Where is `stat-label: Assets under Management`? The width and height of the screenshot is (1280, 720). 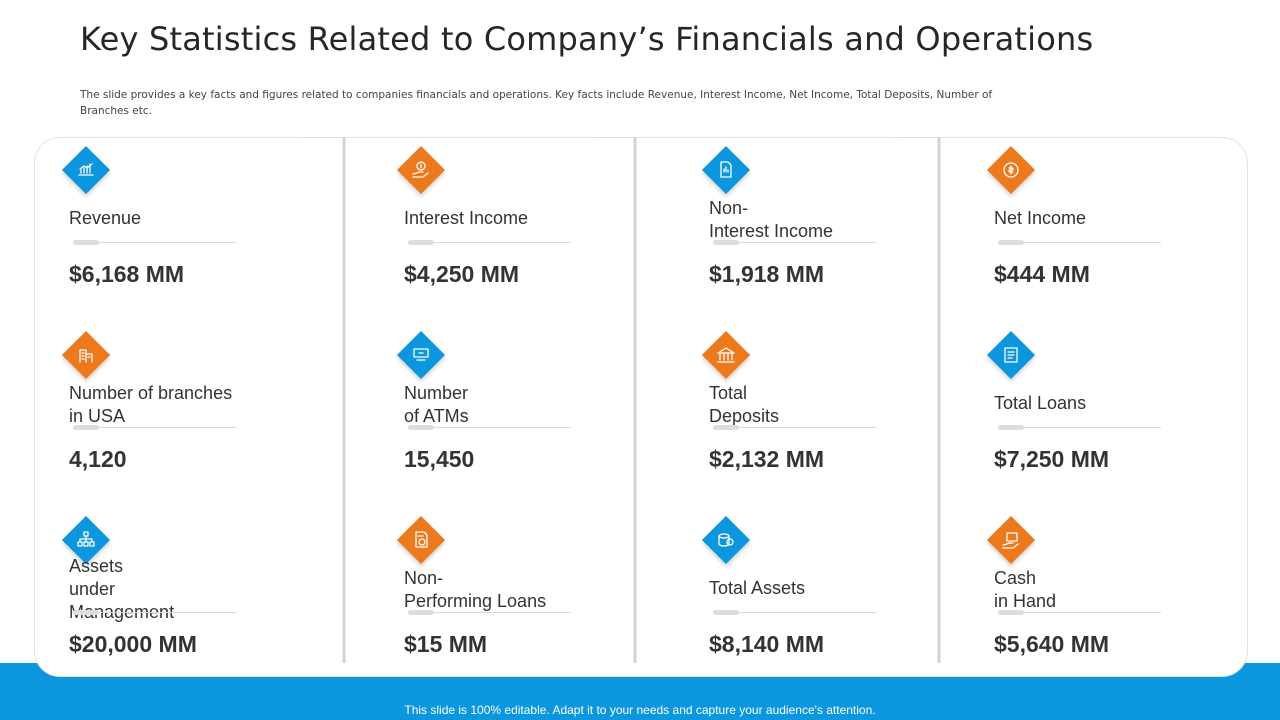 stat-label: Assets under Management is located at coordinates (122, 589).